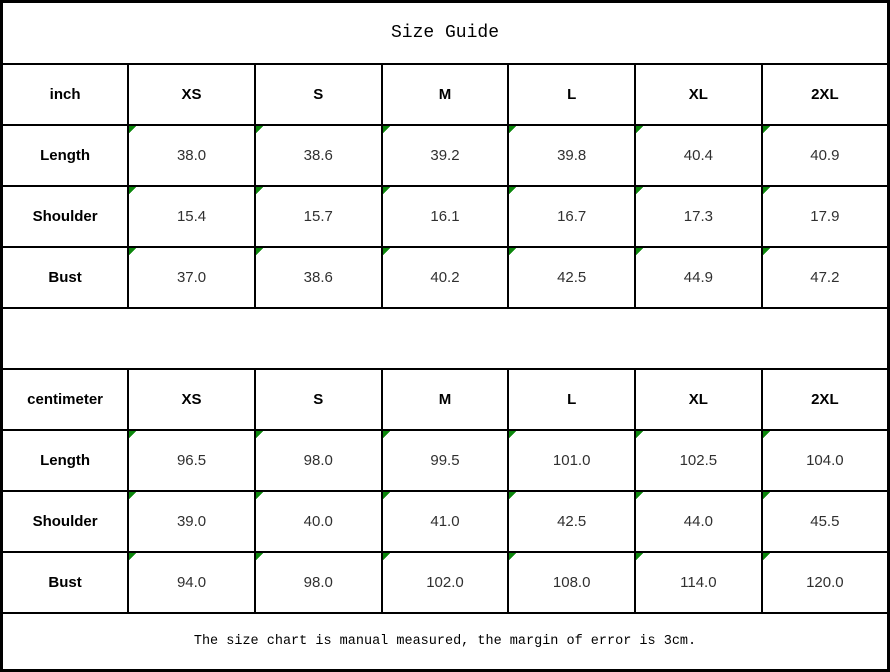 The width and height of the screenshot is (890, 672). What do you see at coordinates (572, 155) in the screenshot?
I see `cell-value: 39.8` at bounding box center [572, 155].